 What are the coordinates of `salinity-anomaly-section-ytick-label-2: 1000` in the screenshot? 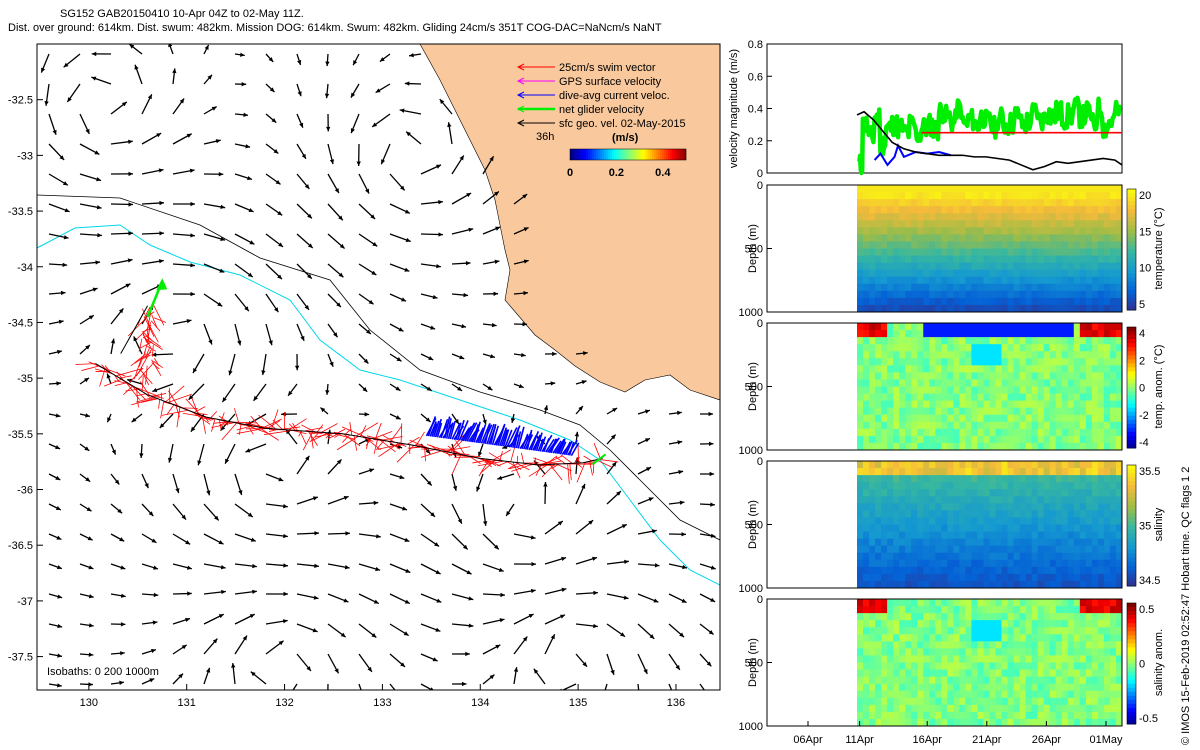 It's located at (751, 727).